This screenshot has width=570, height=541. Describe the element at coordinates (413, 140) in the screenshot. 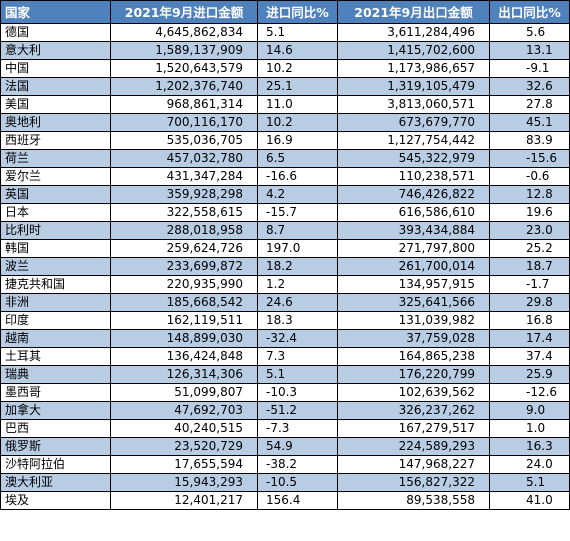

I see `cell-export-value: 1,127,754,442` at that location.